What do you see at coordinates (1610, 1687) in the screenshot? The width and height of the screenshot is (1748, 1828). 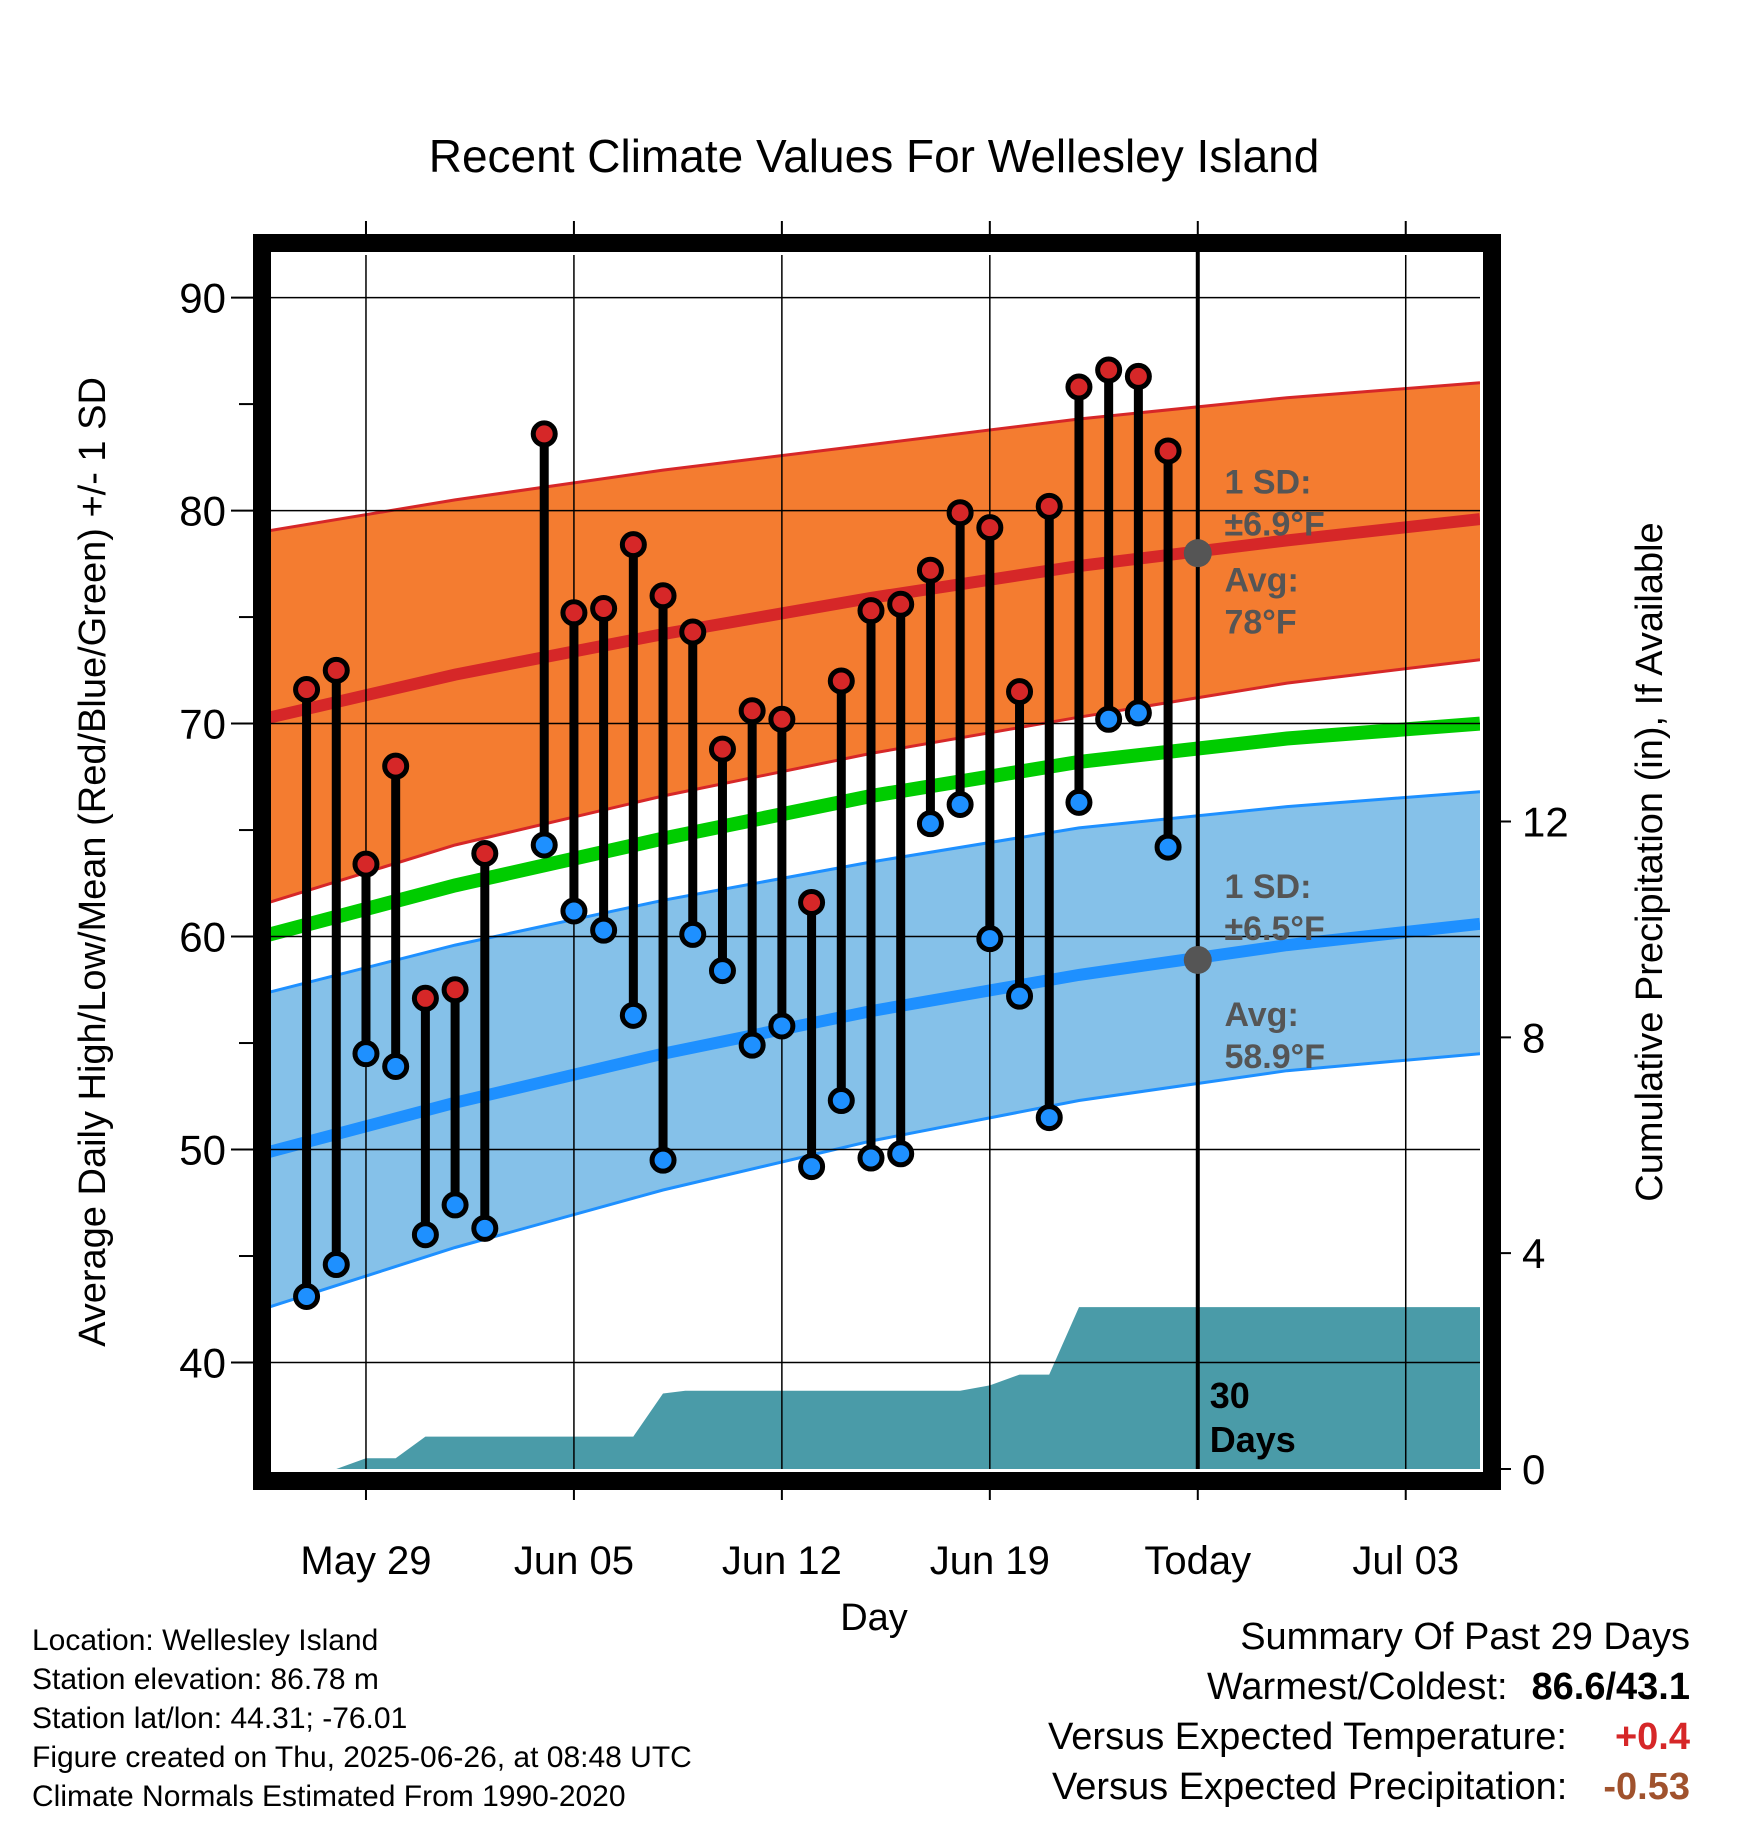 I see `warm-value: 86.6/43.1` at bounding box center [1610, 1687].